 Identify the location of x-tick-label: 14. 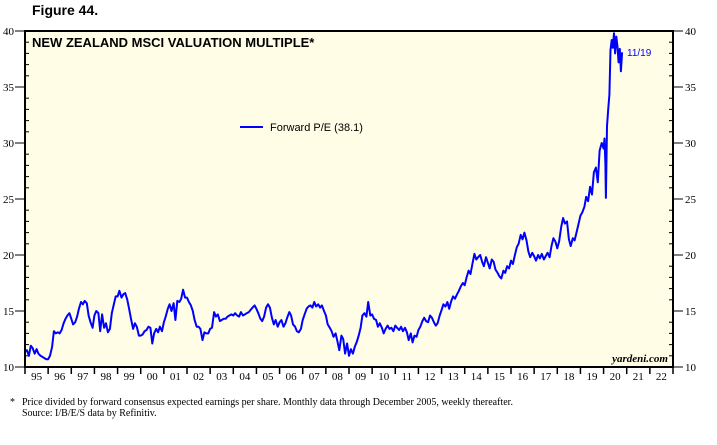
(477, 377).